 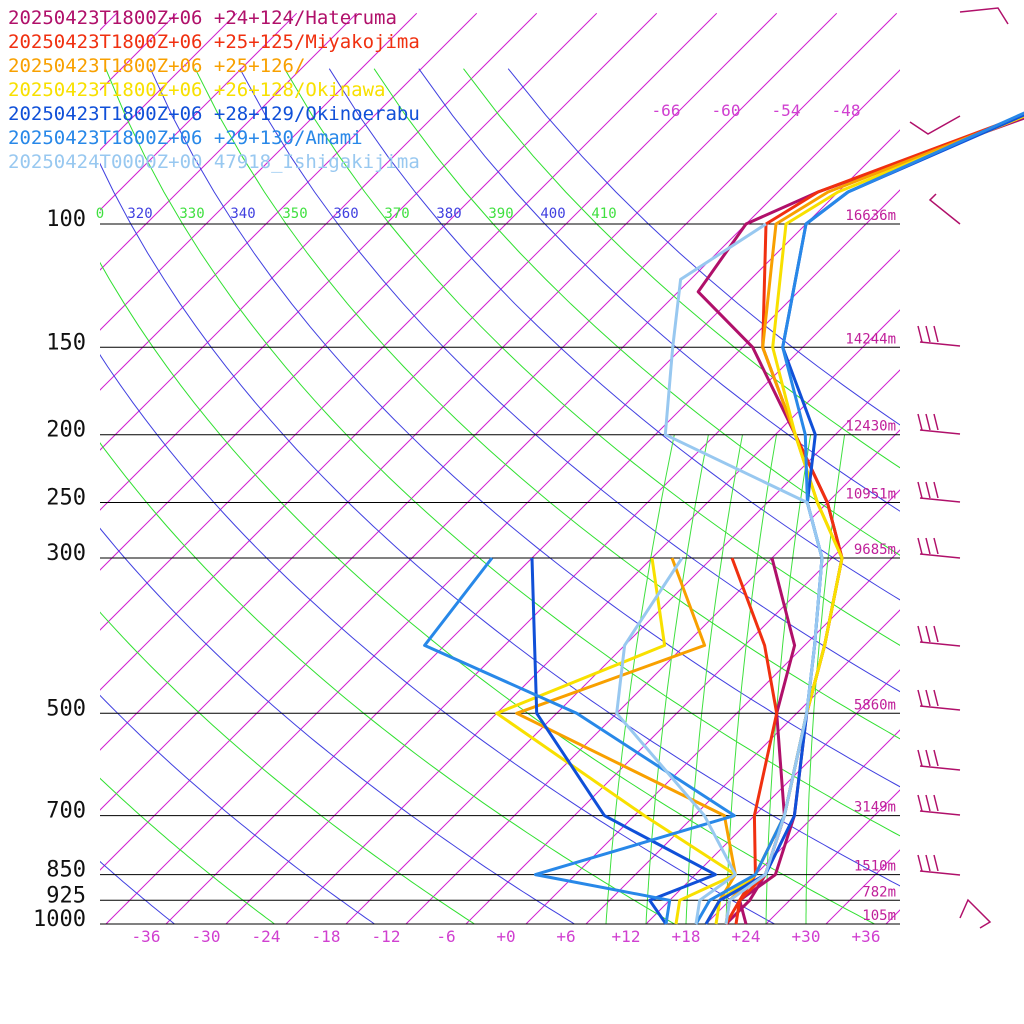 What do you see at coordinates (66, 342) in the screenshot?
I see `pressure-label: 150` at bounding box center [66, 342].